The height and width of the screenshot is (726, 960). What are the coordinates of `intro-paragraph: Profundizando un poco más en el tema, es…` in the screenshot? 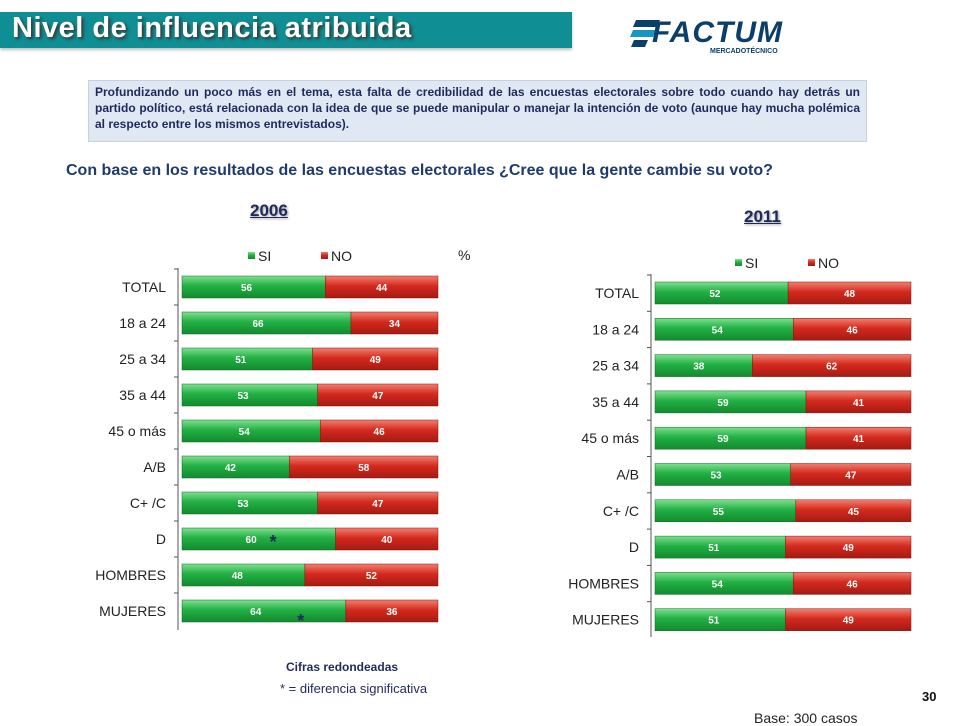 It's located at (477, 111).